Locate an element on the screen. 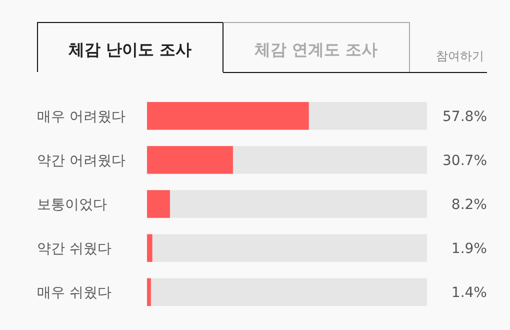 The image size is (510, 330). text: 참여하기 is located at coordinates (460, 56).